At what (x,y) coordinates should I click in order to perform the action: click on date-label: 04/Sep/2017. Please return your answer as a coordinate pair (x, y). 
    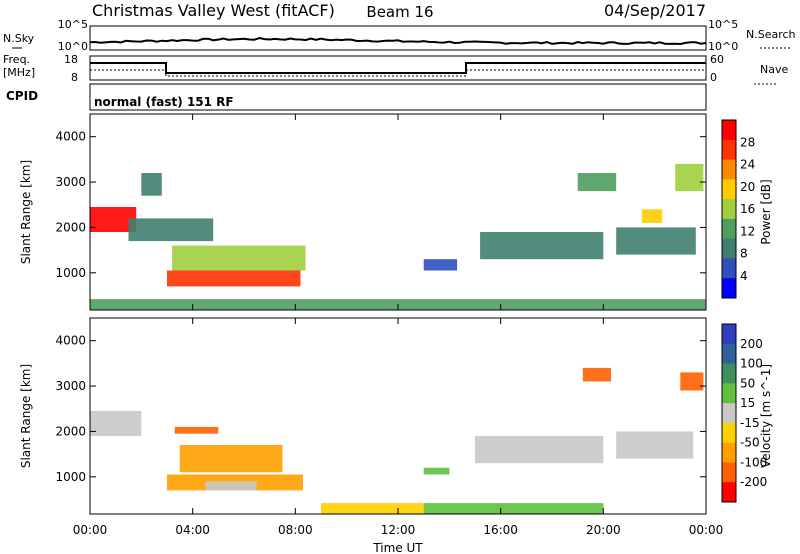
    Looking at the image, I should click on (655, 10).